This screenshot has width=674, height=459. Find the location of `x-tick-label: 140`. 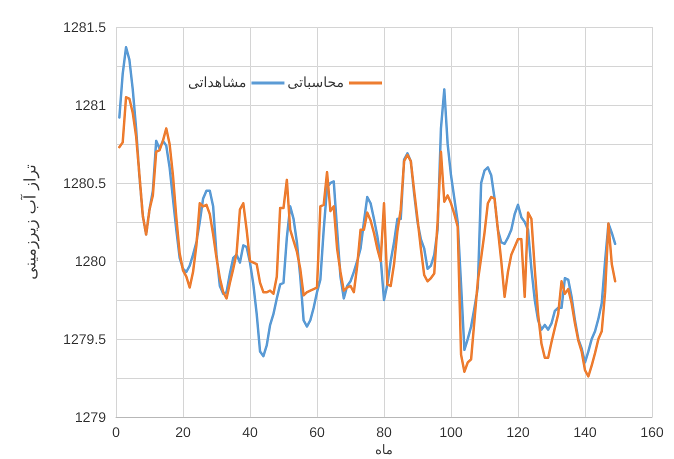

x-tick-label: 140 is located at coordinates (585, 432).